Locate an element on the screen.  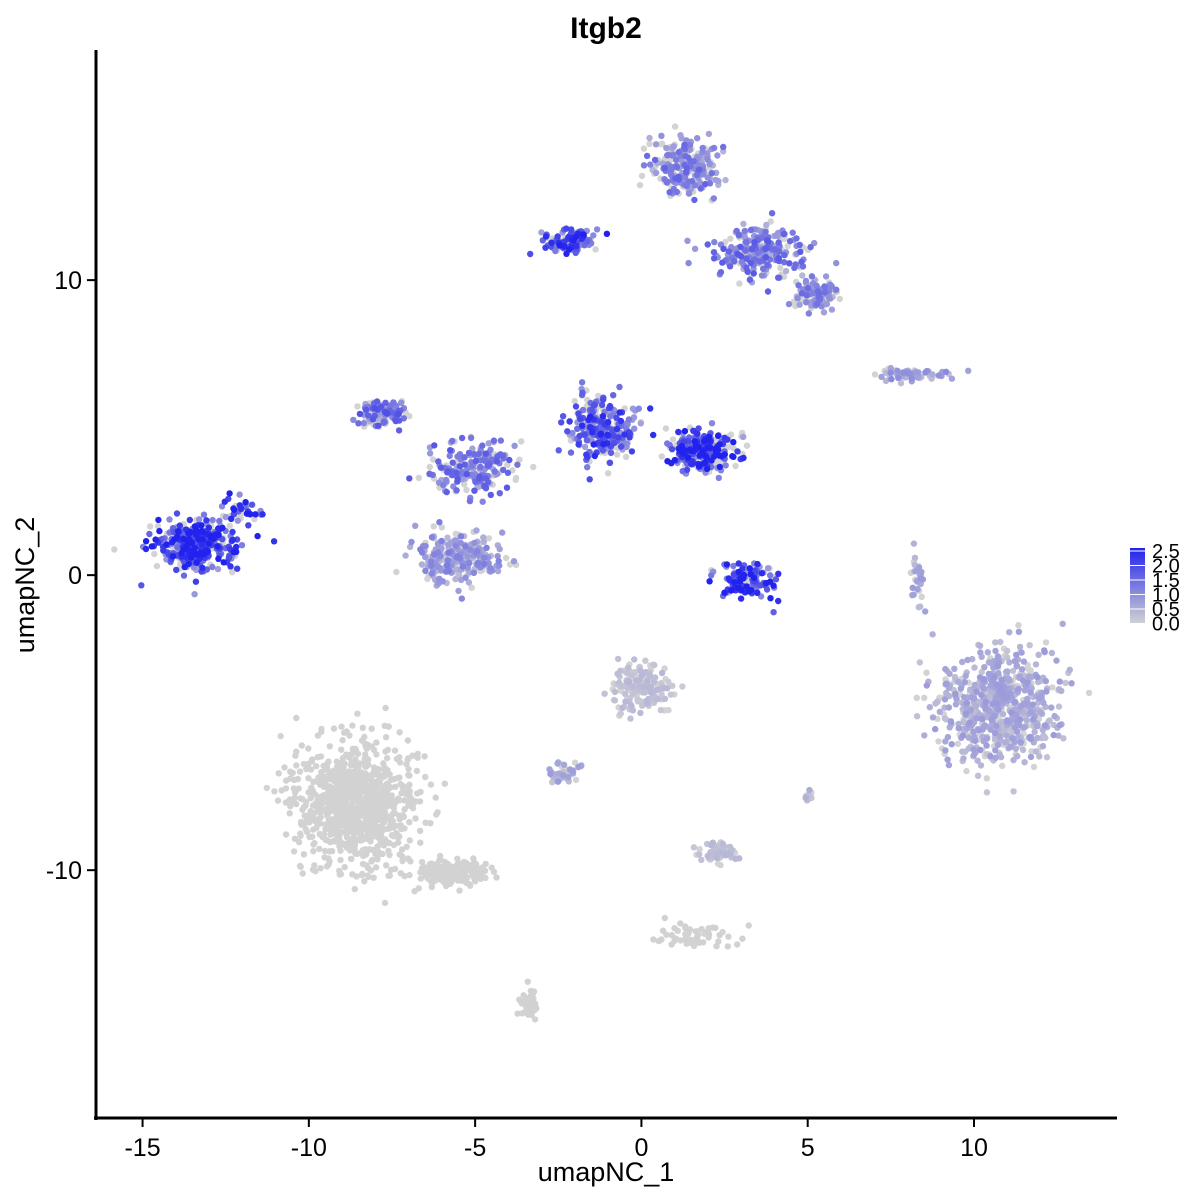
x-axis-ticks: -15 -10 -5 0 5 10 is located at coordinates (556, 1140).